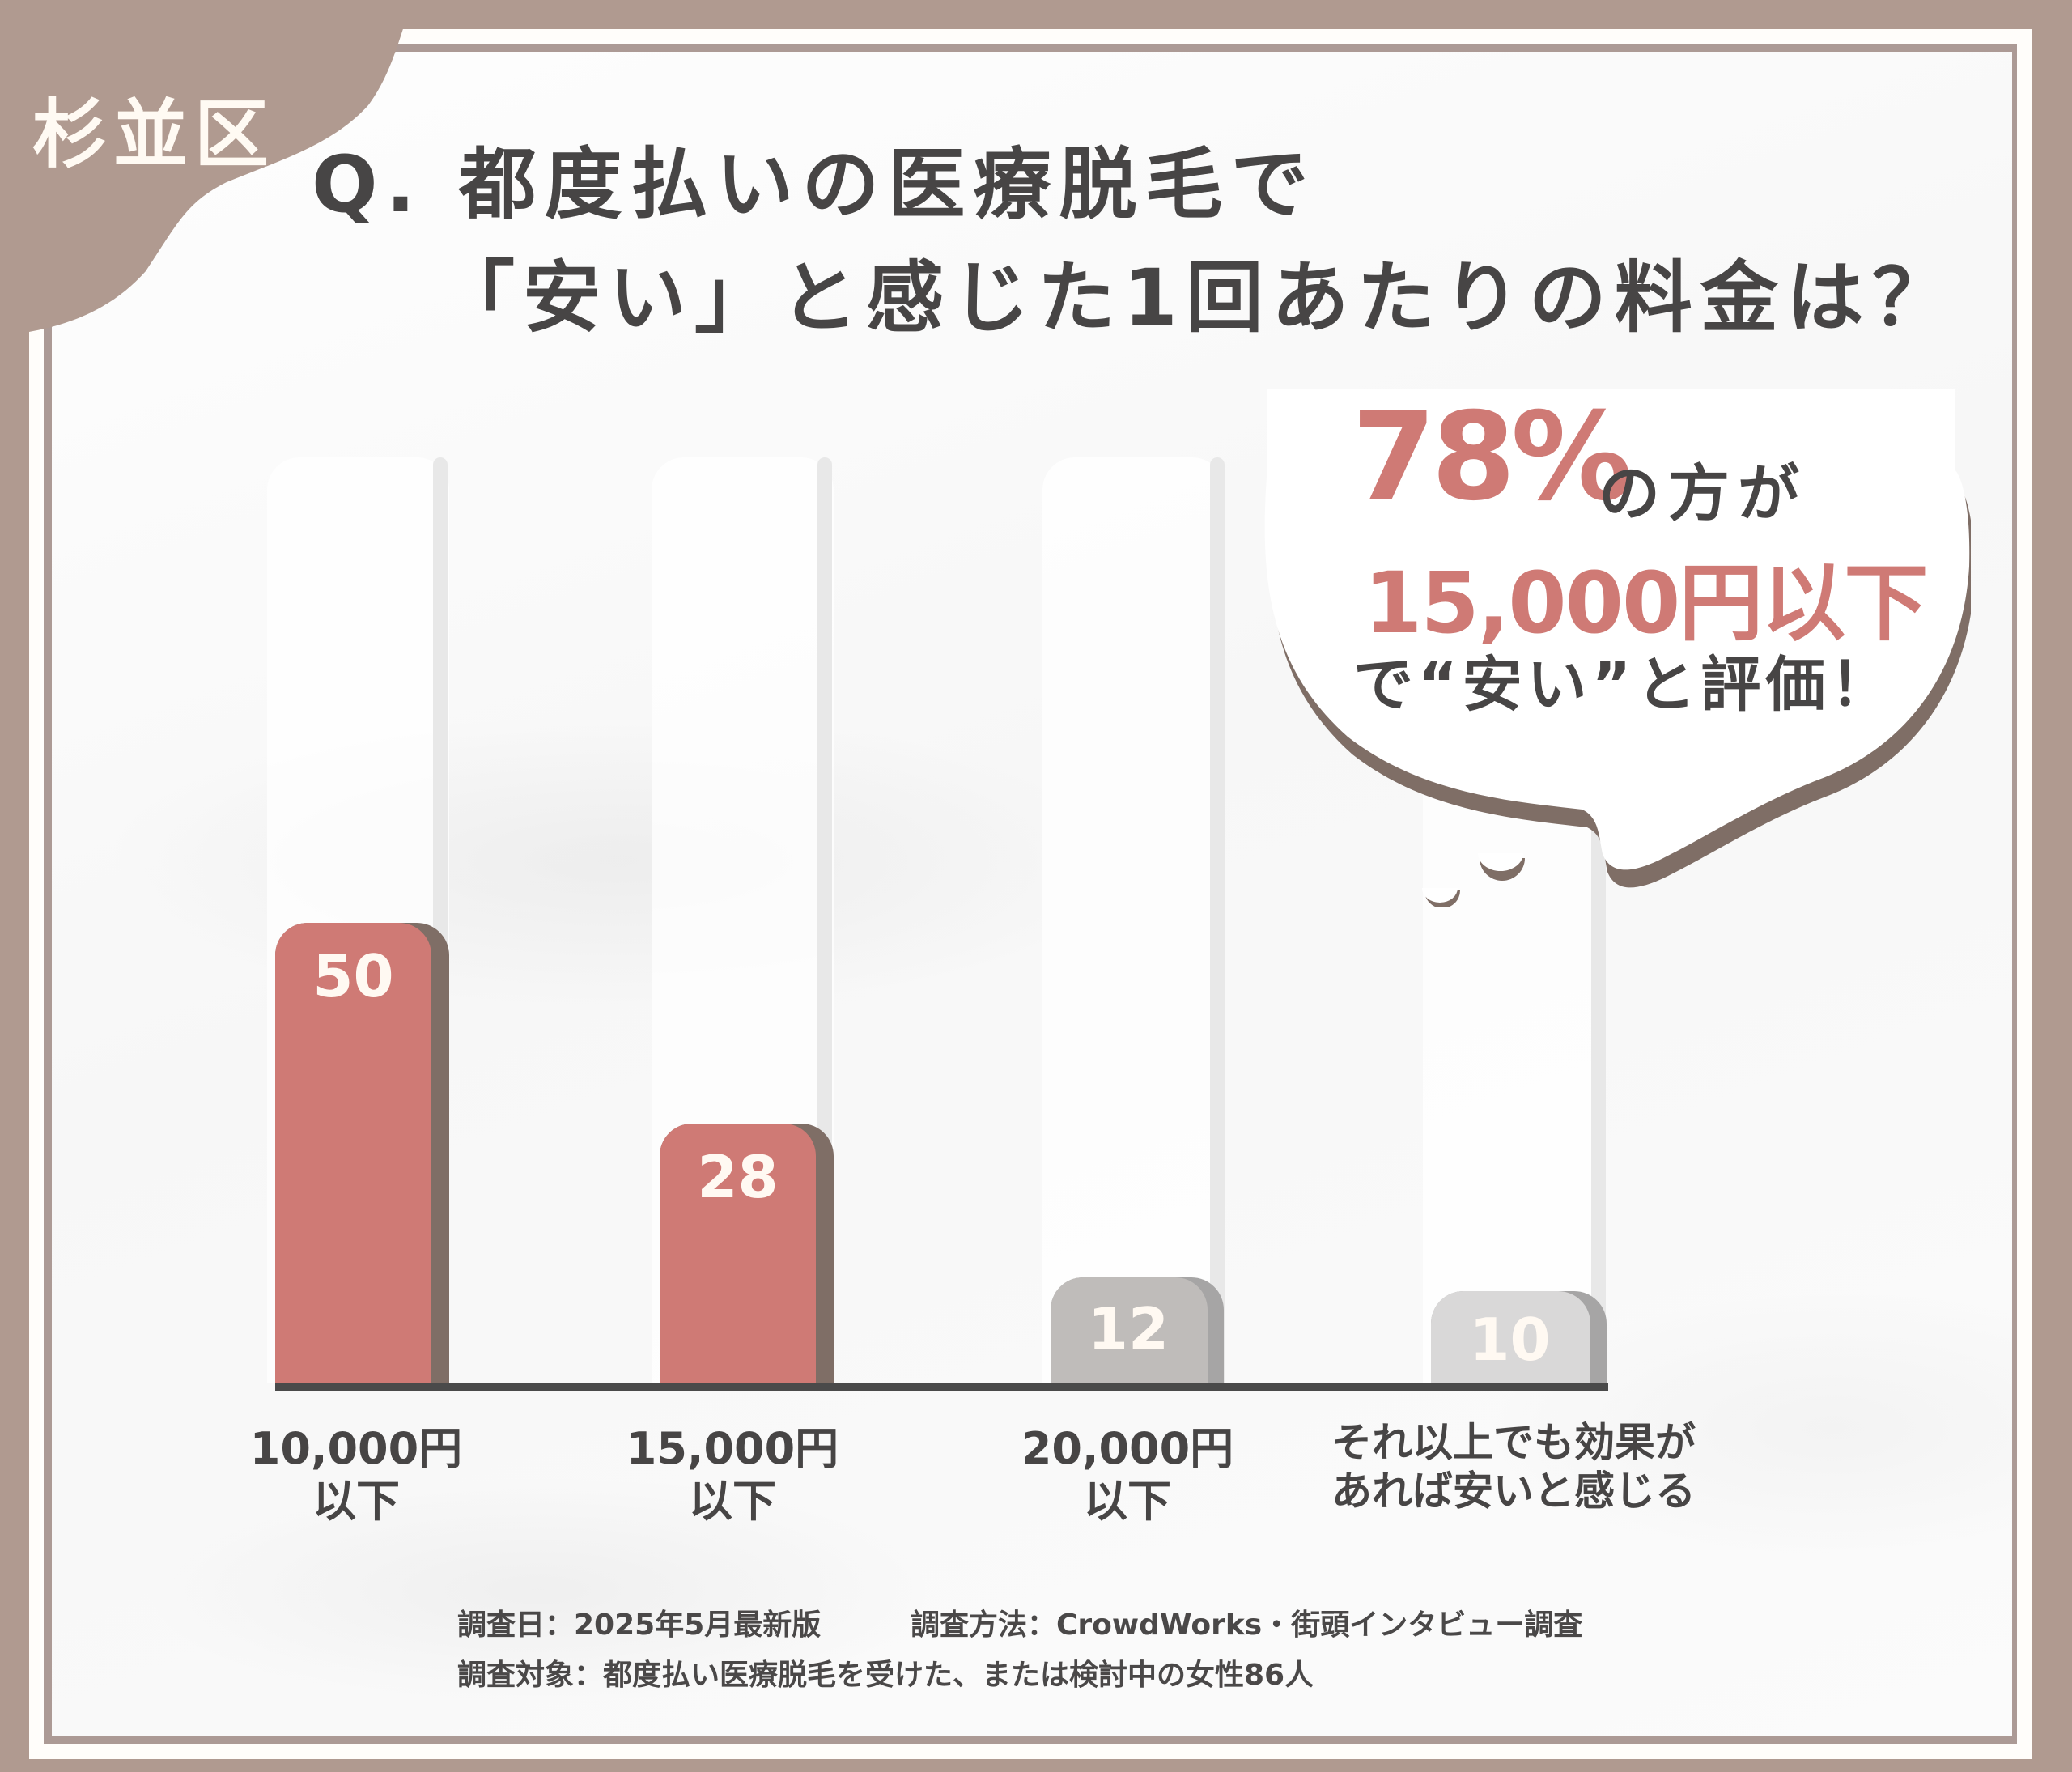 The height and width of the screenshot is (1772, 2072). I want to click on bar-above-if-effective: 10, so click(1519, 1337).